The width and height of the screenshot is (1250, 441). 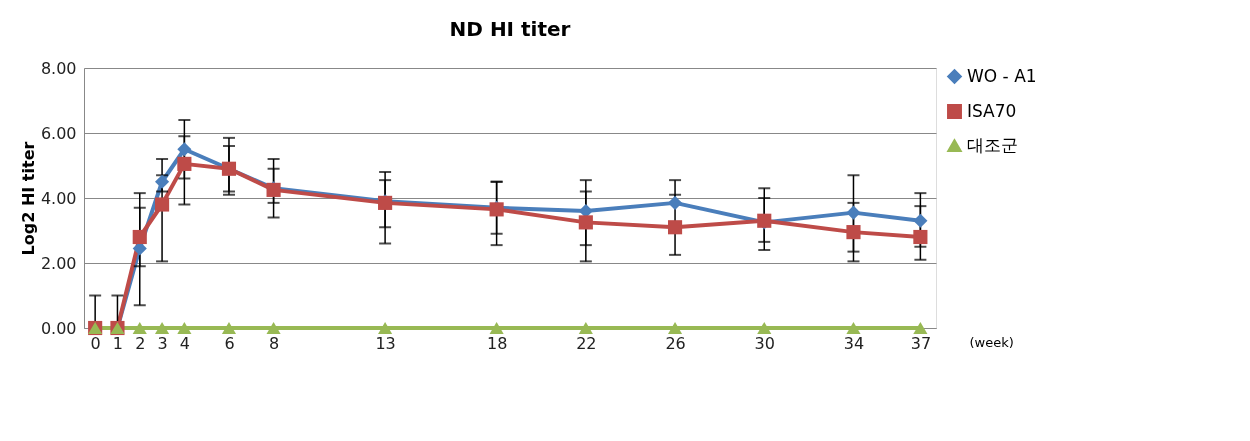 What do you see at coordinates (1002, 75) in the screenshot?
I see `legend-label: WO - A1` at bounding box center [1002, 75].